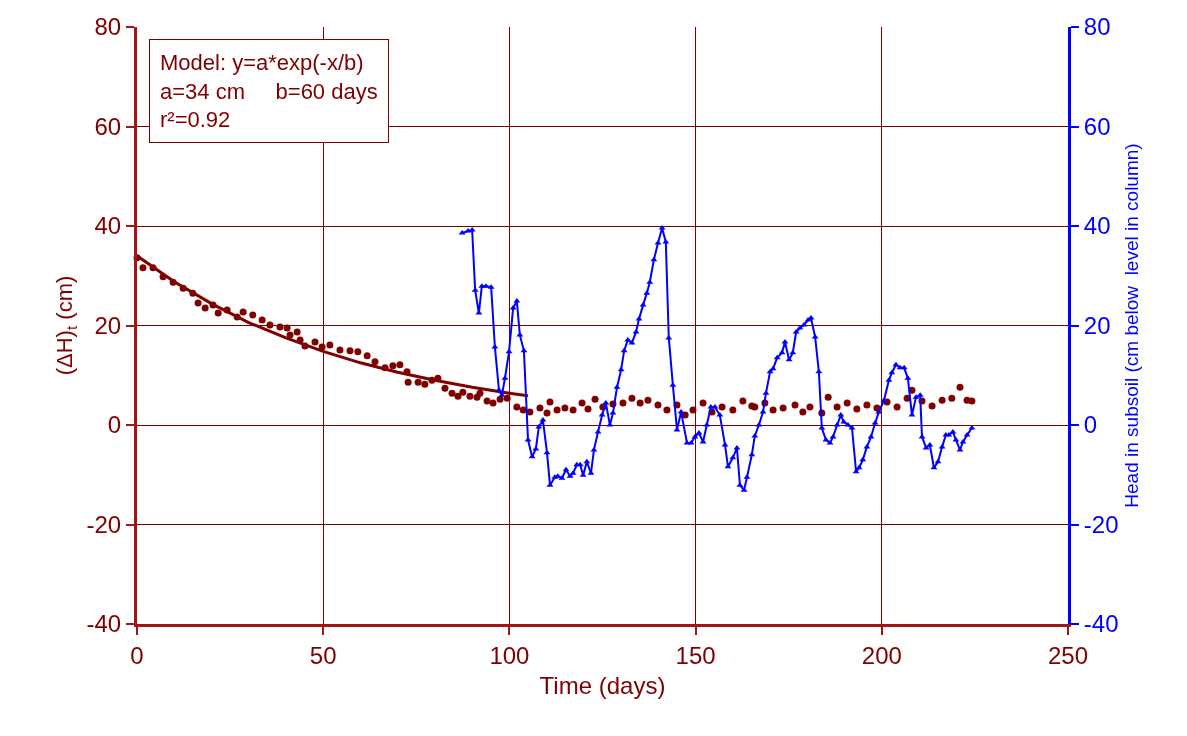  What do you see at coordinates (695, 655) in the screenshot?
I see `x-tick-label: 150` at bounding box center [695, 655].